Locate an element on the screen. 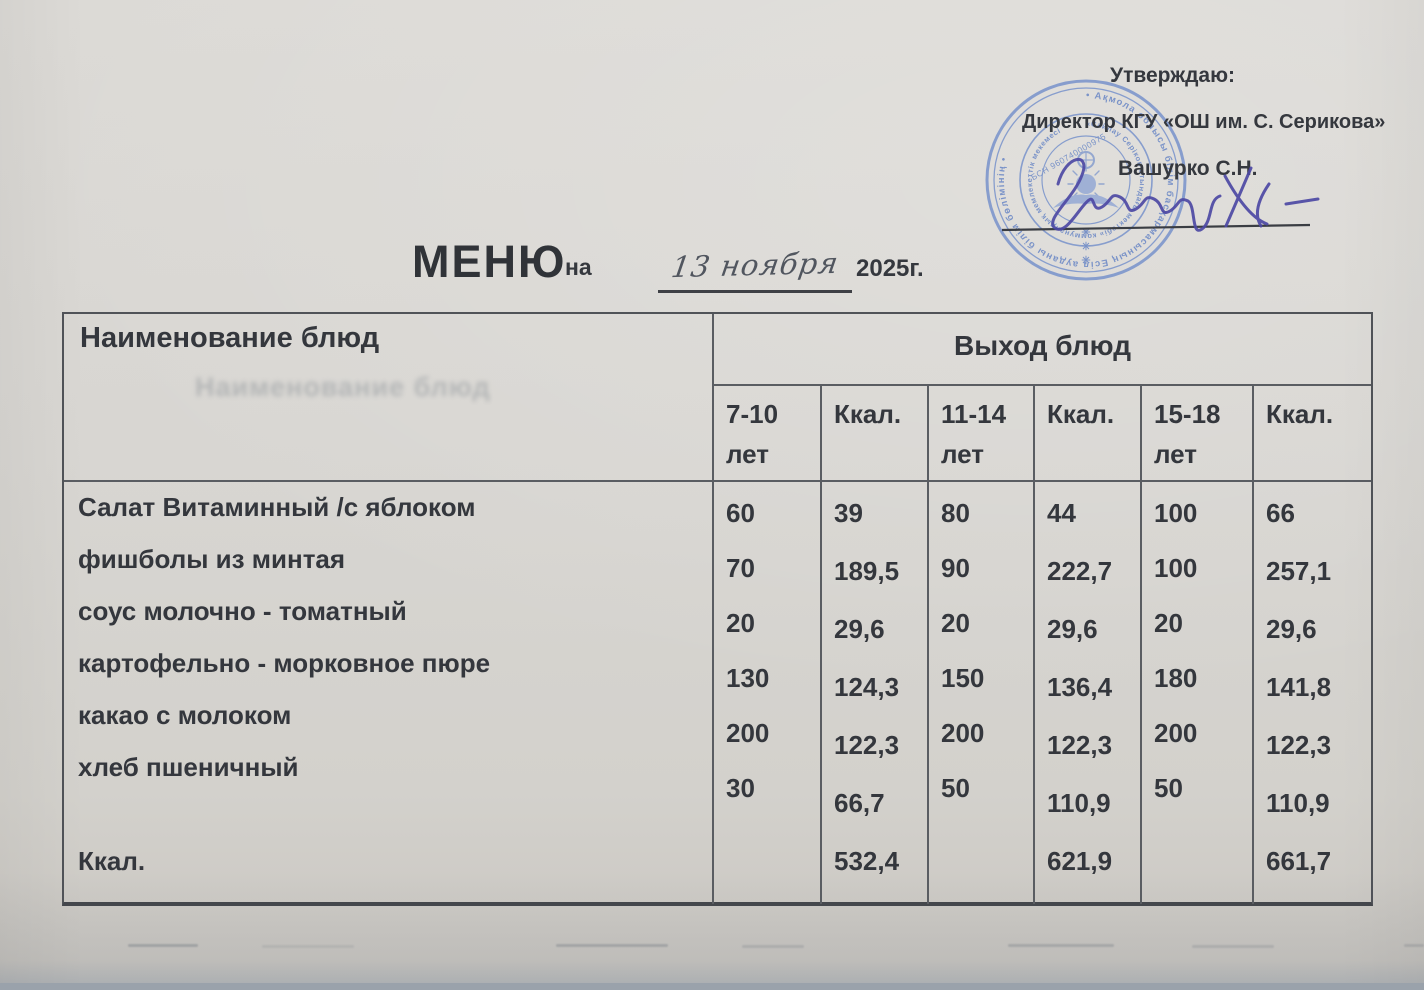 This screenshot has width=1424, height=990. portion-value: 60 is located at coordinates (740, 513).